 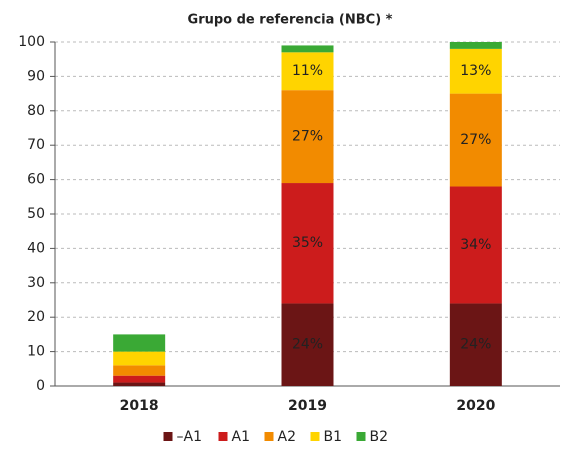 I want to click on y-tick-label: 30, so click(x=36, y=283).